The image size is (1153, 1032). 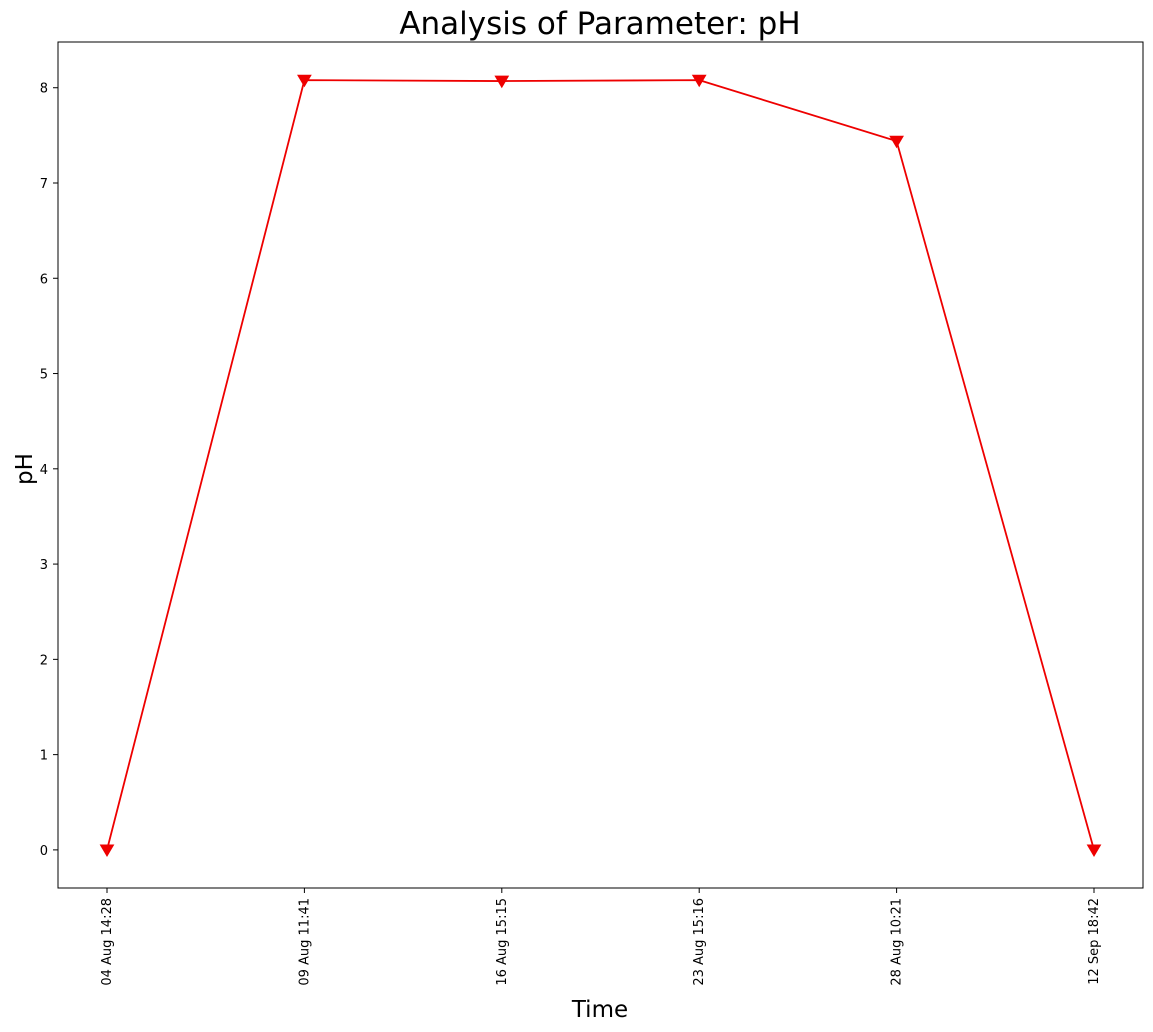 What do you see at coordinates (304, 942) in the screenshot?
I see `x-tick-label: 09 Aug 11:41` at bounding box center [304, 942].